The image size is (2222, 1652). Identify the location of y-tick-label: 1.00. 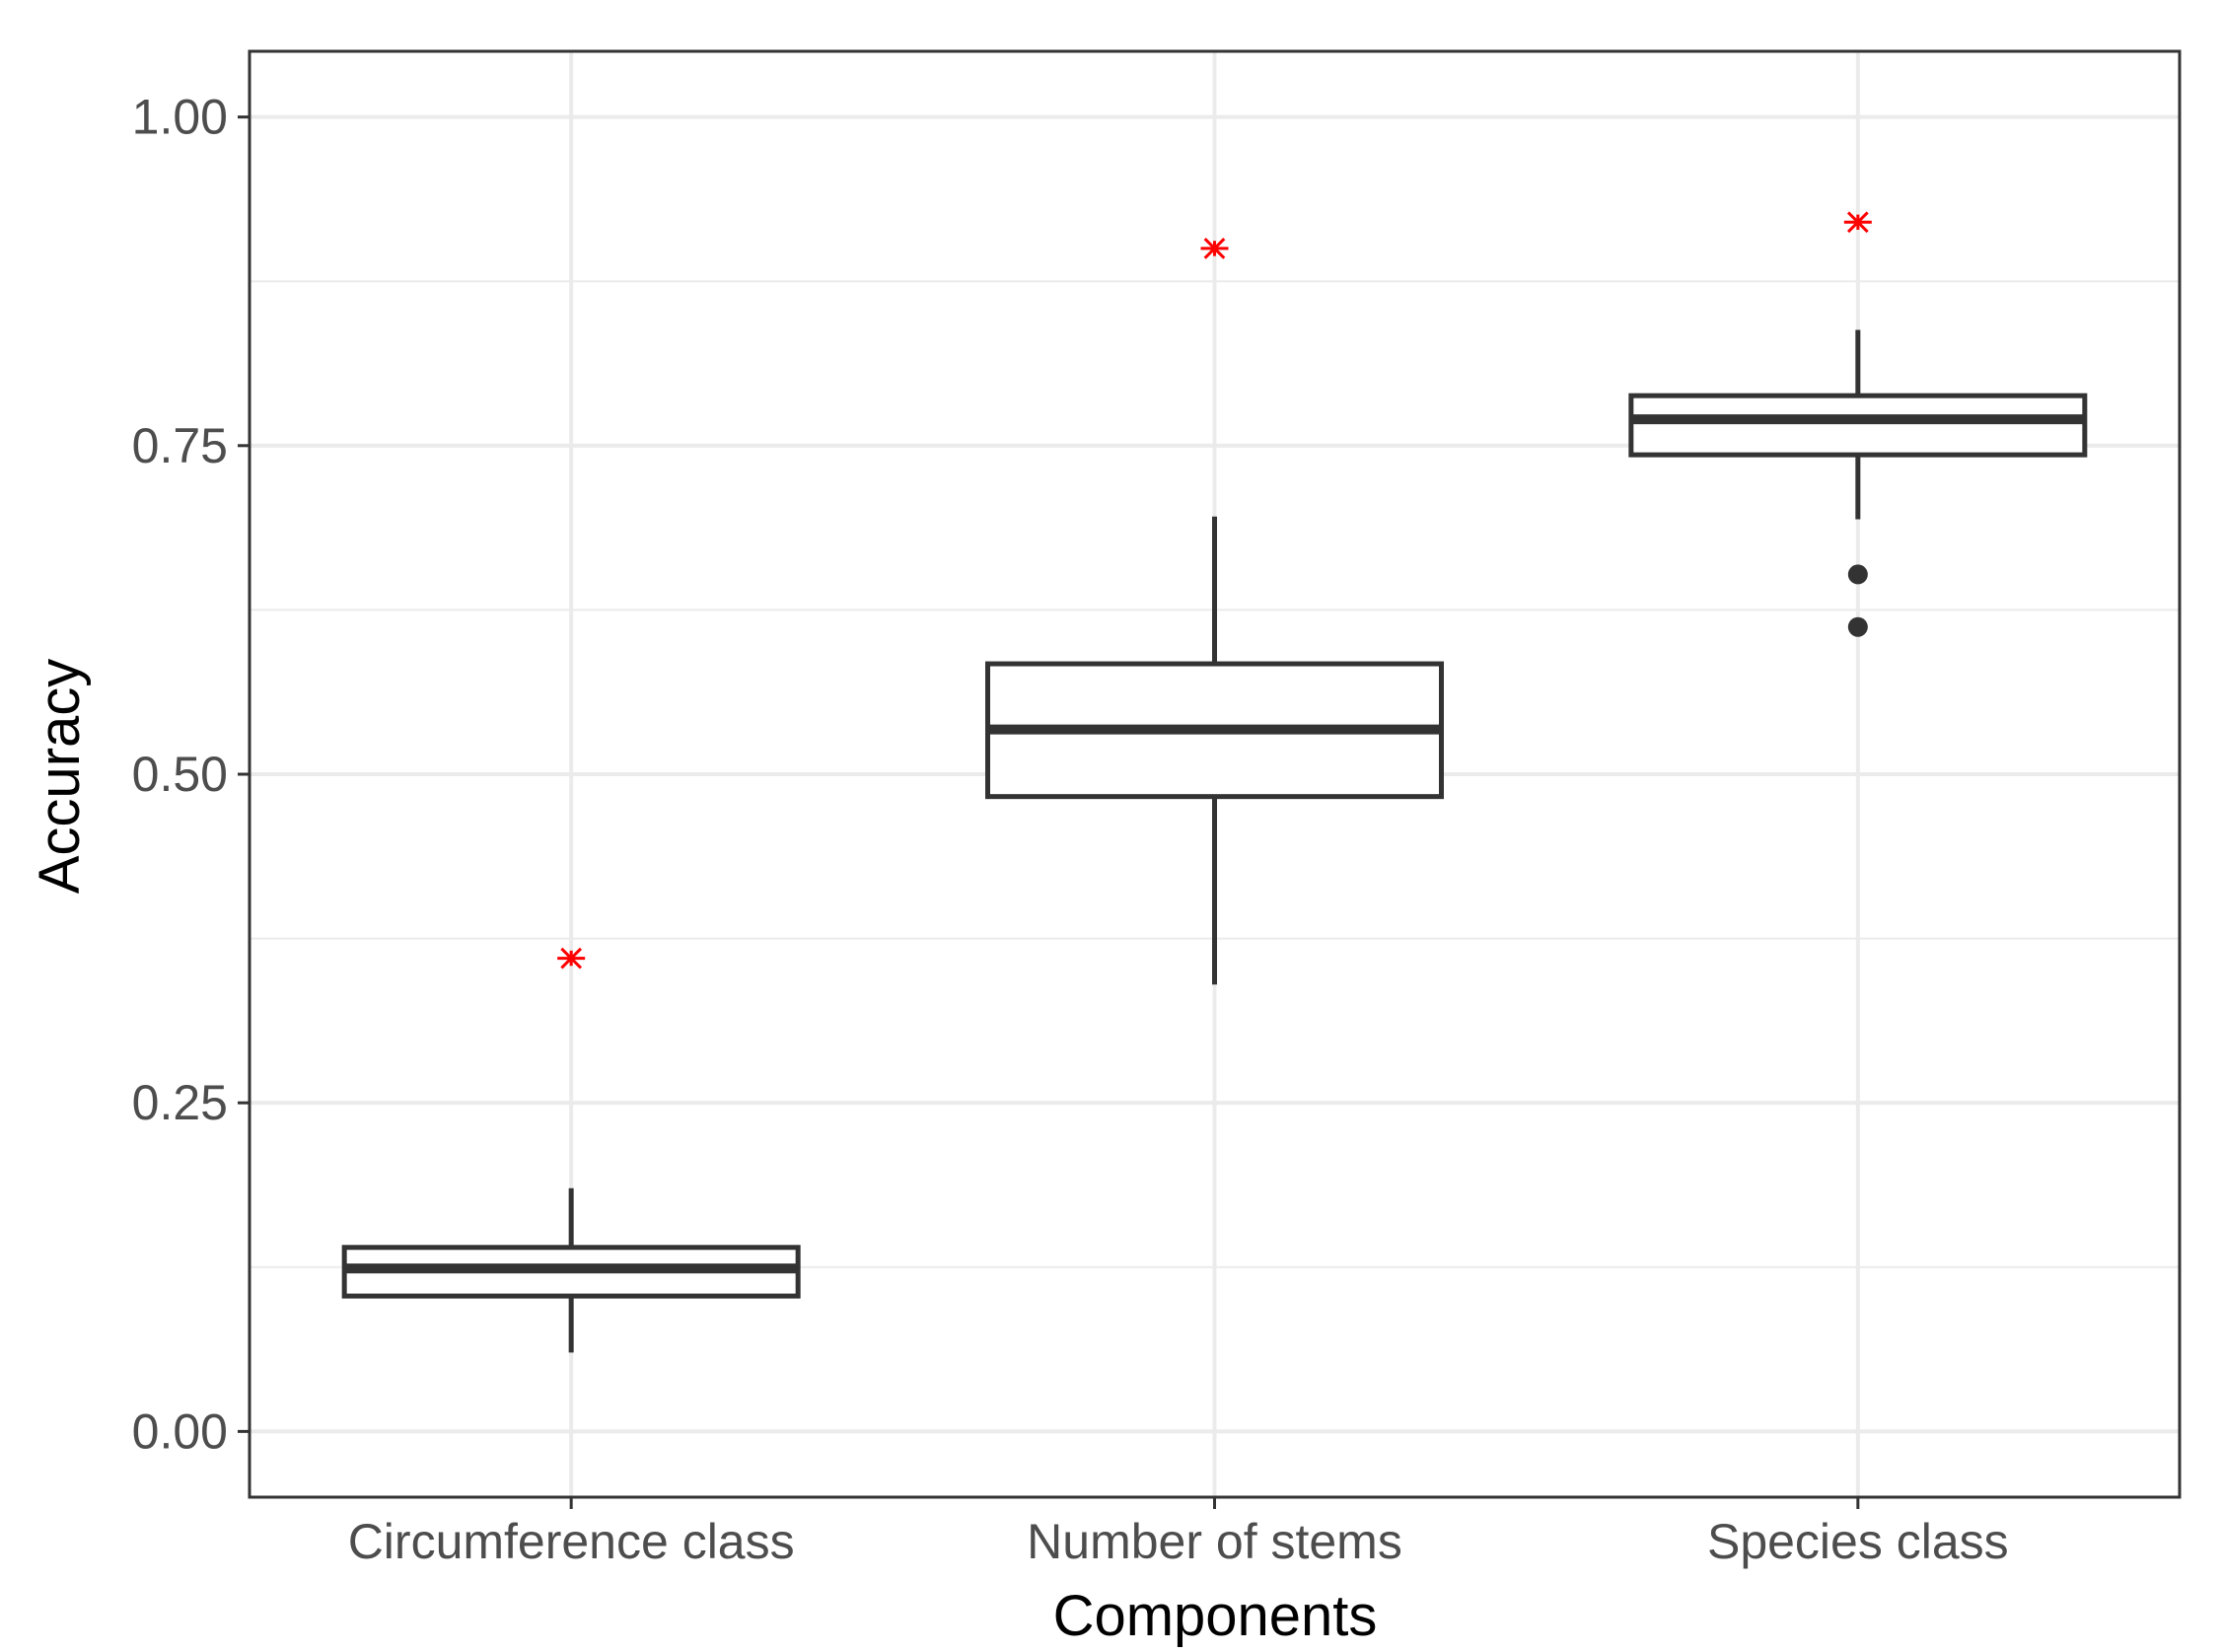
(180, 118).